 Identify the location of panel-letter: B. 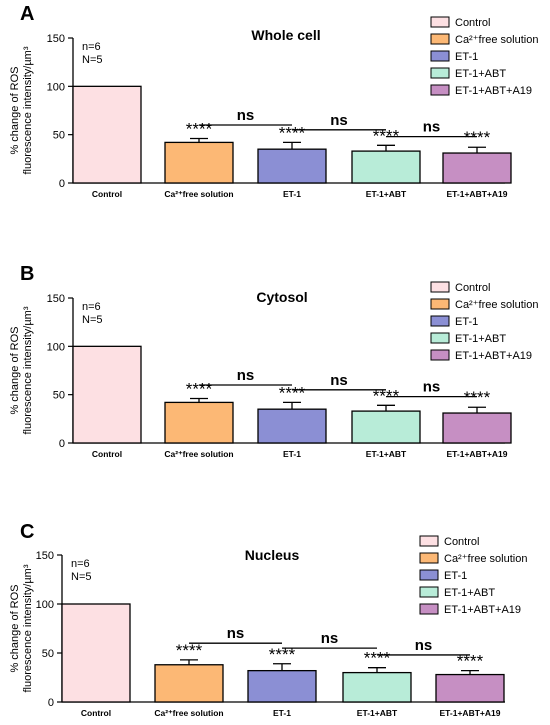
(27, 274).